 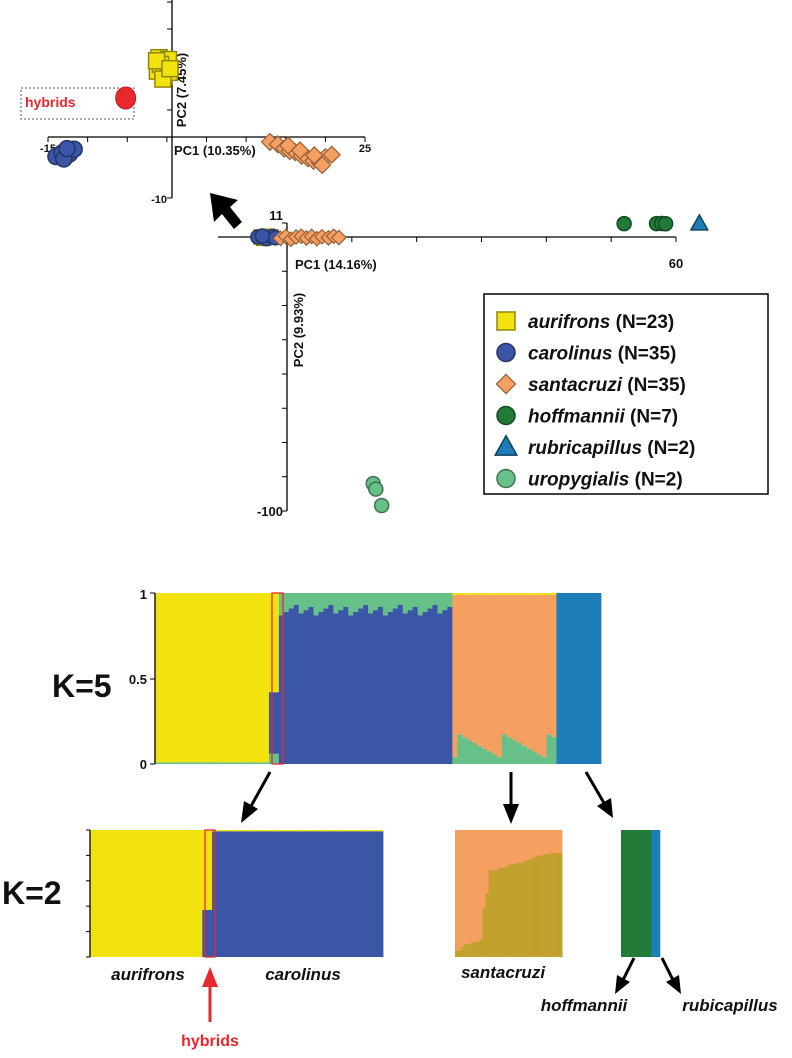 What do you see at coordinates (88, 893) in the screenshot?
I see `k2-ticks` at bounding box center [88, 893].